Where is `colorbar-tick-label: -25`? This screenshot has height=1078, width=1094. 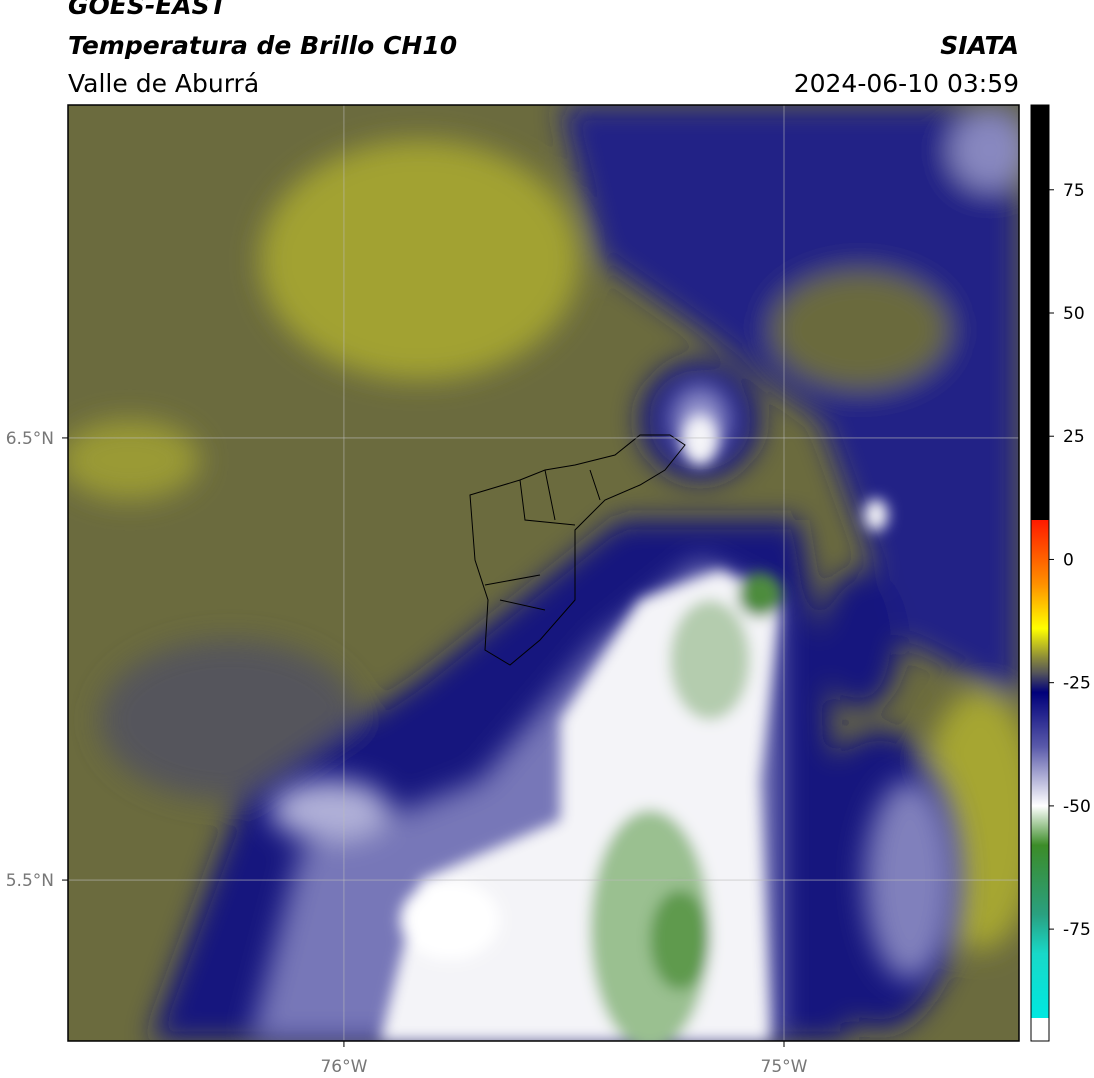 colorbar-tick-label: -25 is located at coordinates (1077, 684).